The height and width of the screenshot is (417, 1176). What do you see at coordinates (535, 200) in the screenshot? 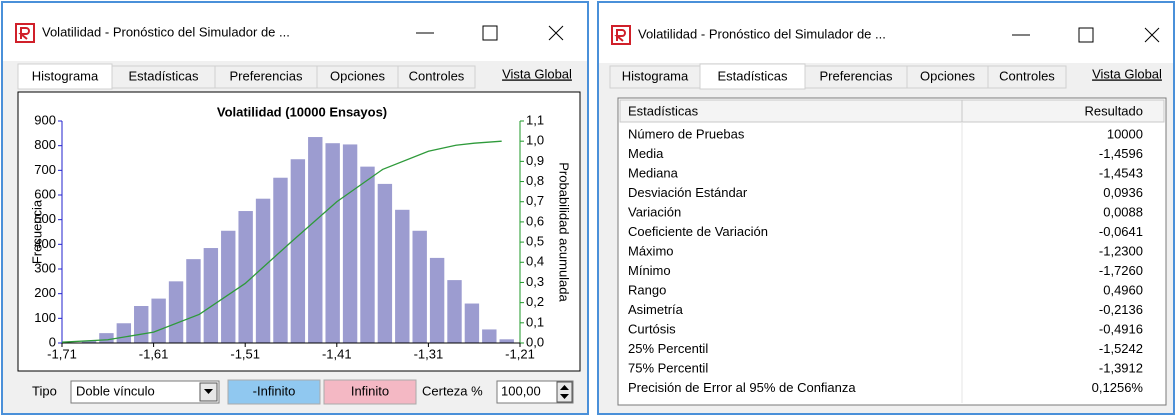
I see `y2-tick-label: 0,7` at bounding box center [535, 200].